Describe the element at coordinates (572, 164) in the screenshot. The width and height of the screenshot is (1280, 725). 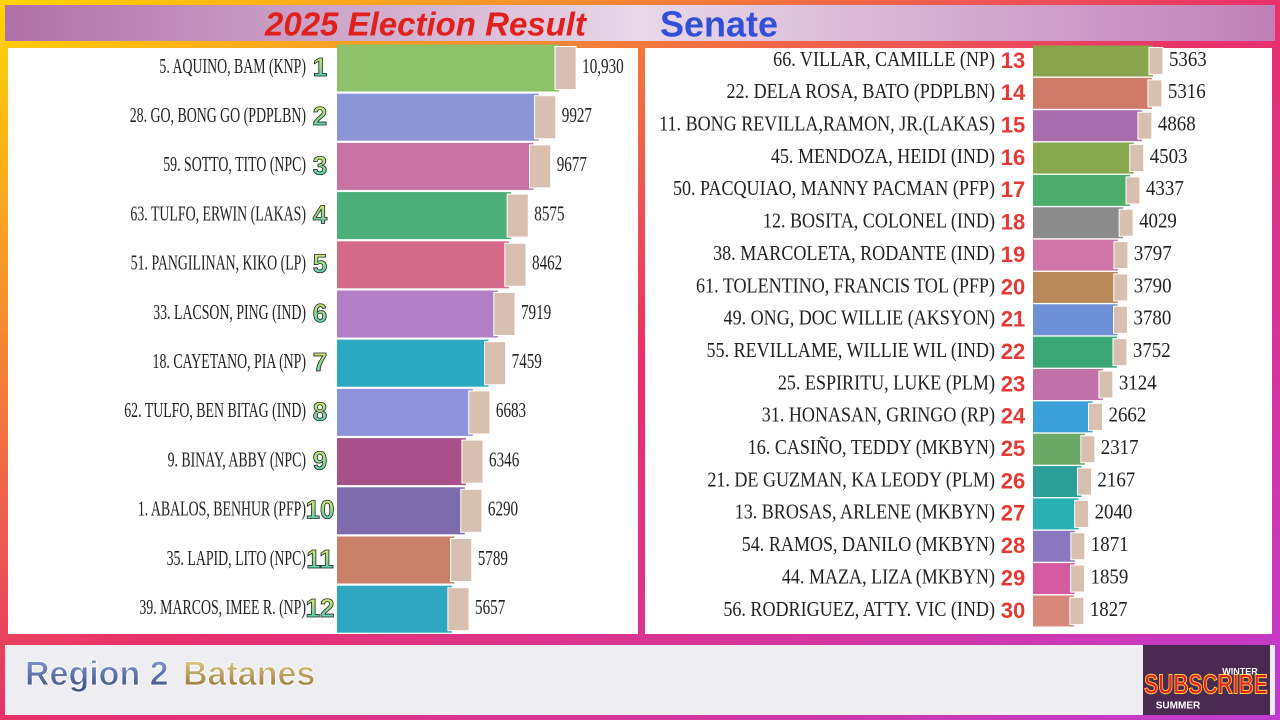
I see `value-label: 9677` at that location.